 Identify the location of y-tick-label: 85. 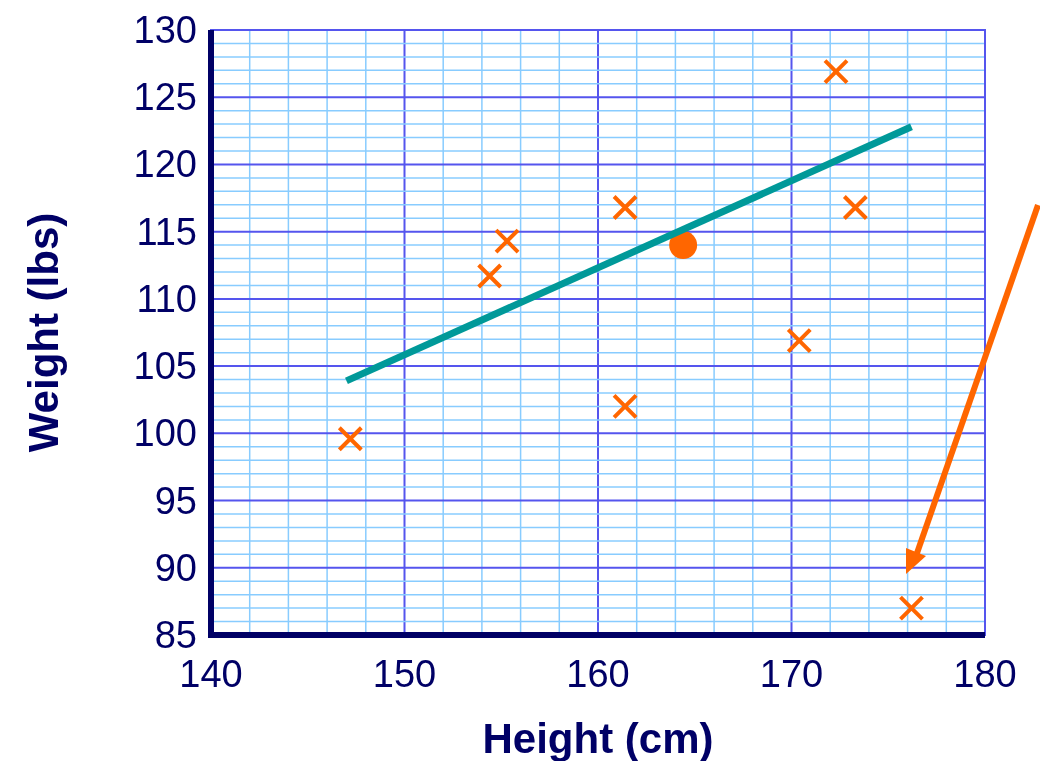
(175, 635).